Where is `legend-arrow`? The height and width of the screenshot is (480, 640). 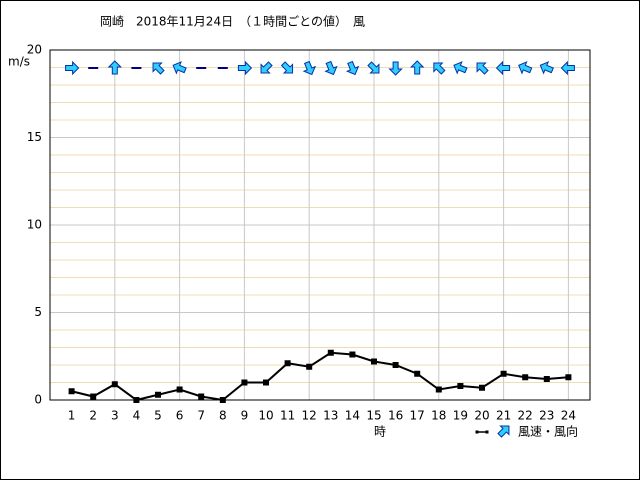
legend-arrow is located at coordinates (503, 431).